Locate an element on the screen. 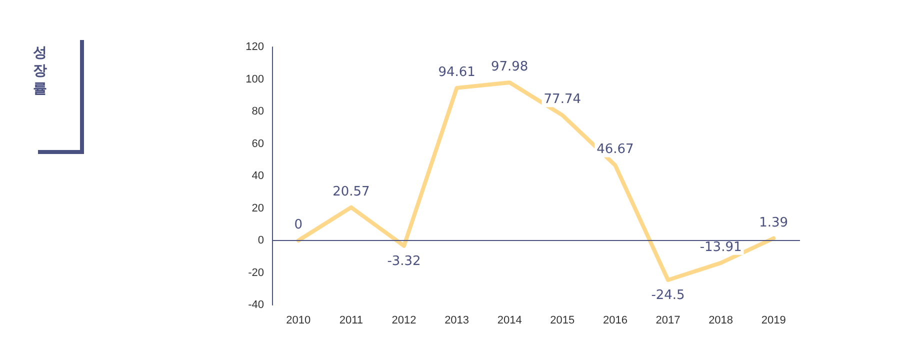 The width and height of the screenshot is (898, 354). x-tick-label: 2015 is located at coordinates (562, 320).